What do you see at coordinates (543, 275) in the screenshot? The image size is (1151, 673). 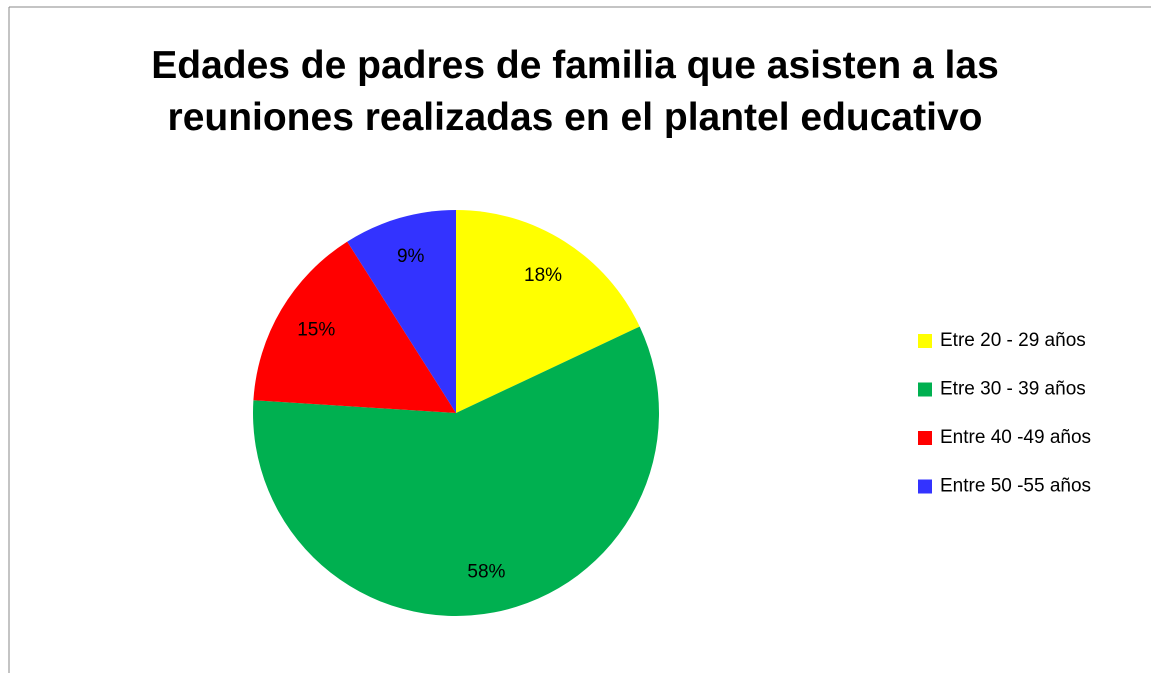 I see `data-label: 18%` at bounding box center [543, 275].